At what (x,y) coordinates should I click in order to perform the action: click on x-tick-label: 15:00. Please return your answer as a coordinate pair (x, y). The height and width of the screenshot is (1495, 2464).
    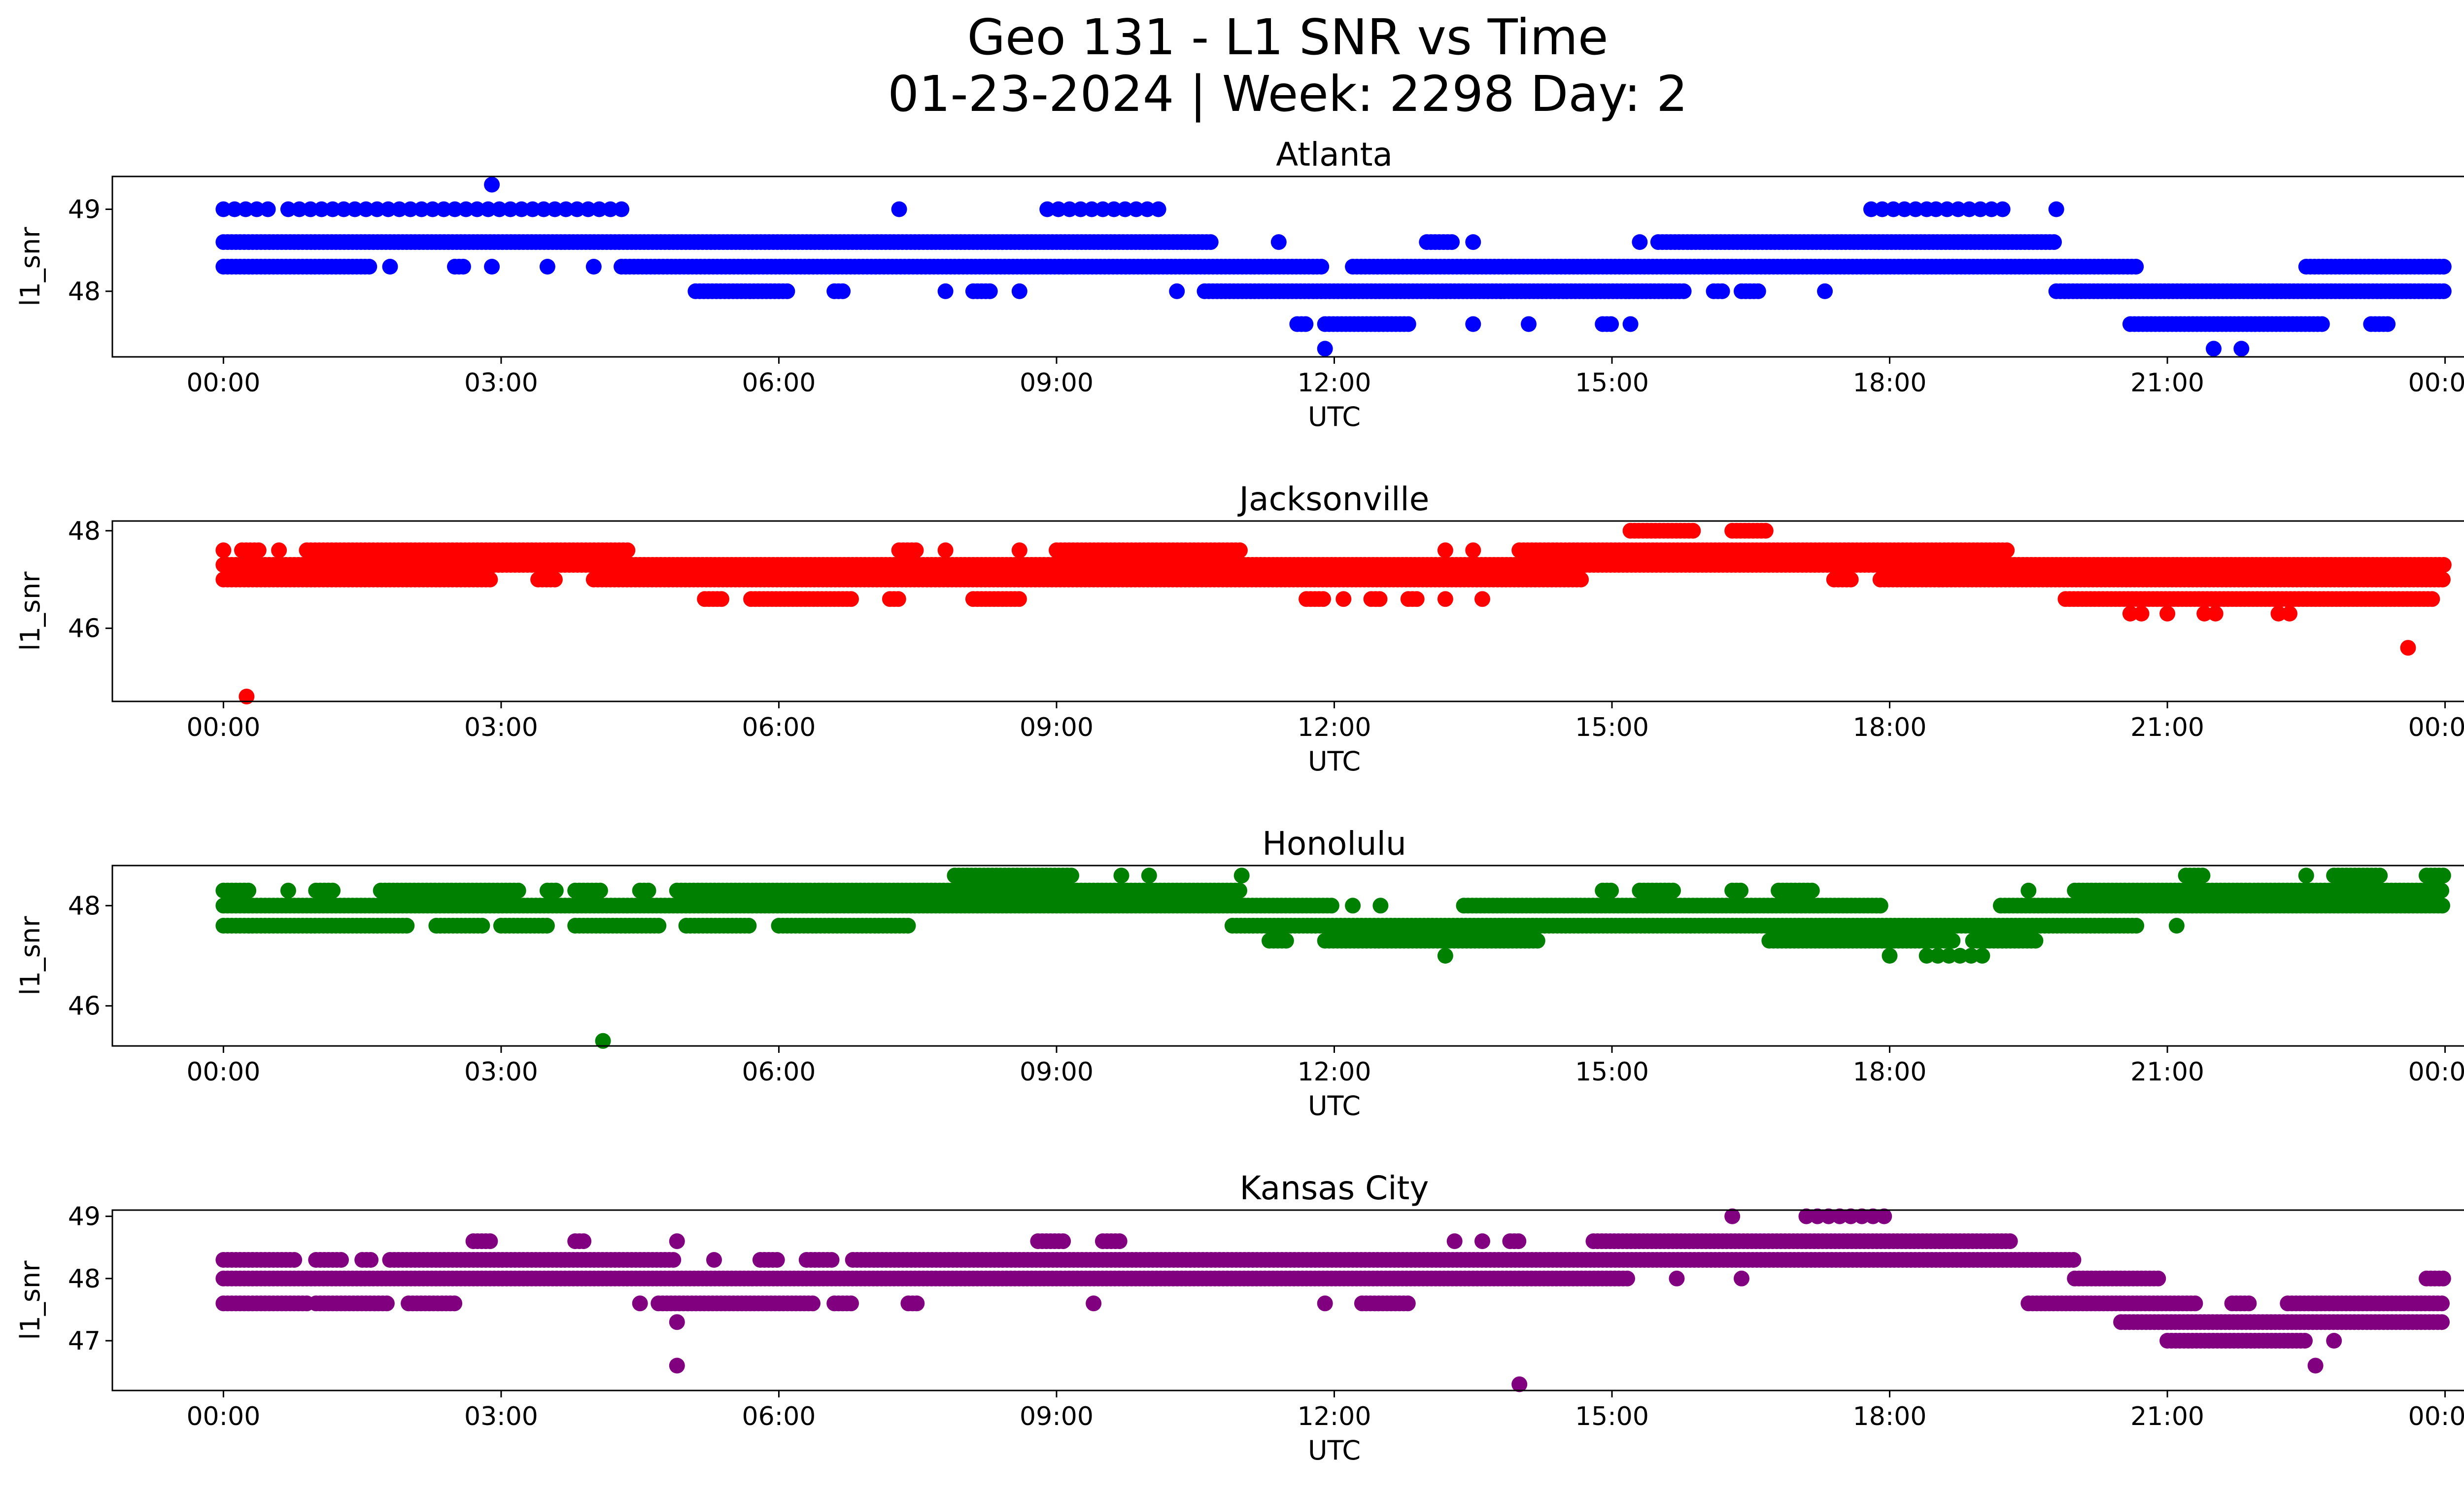
    Looking at the image, I should click on (1612, 383).